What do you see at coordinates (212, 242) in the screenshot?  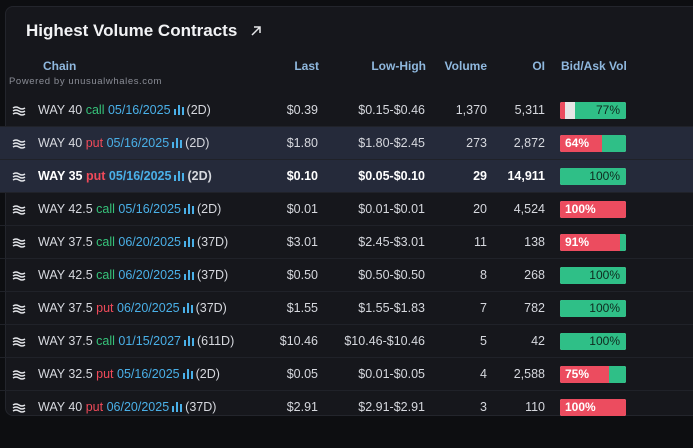 I see `days-to-expiry: (37D)` at bounding box center [212, 242].